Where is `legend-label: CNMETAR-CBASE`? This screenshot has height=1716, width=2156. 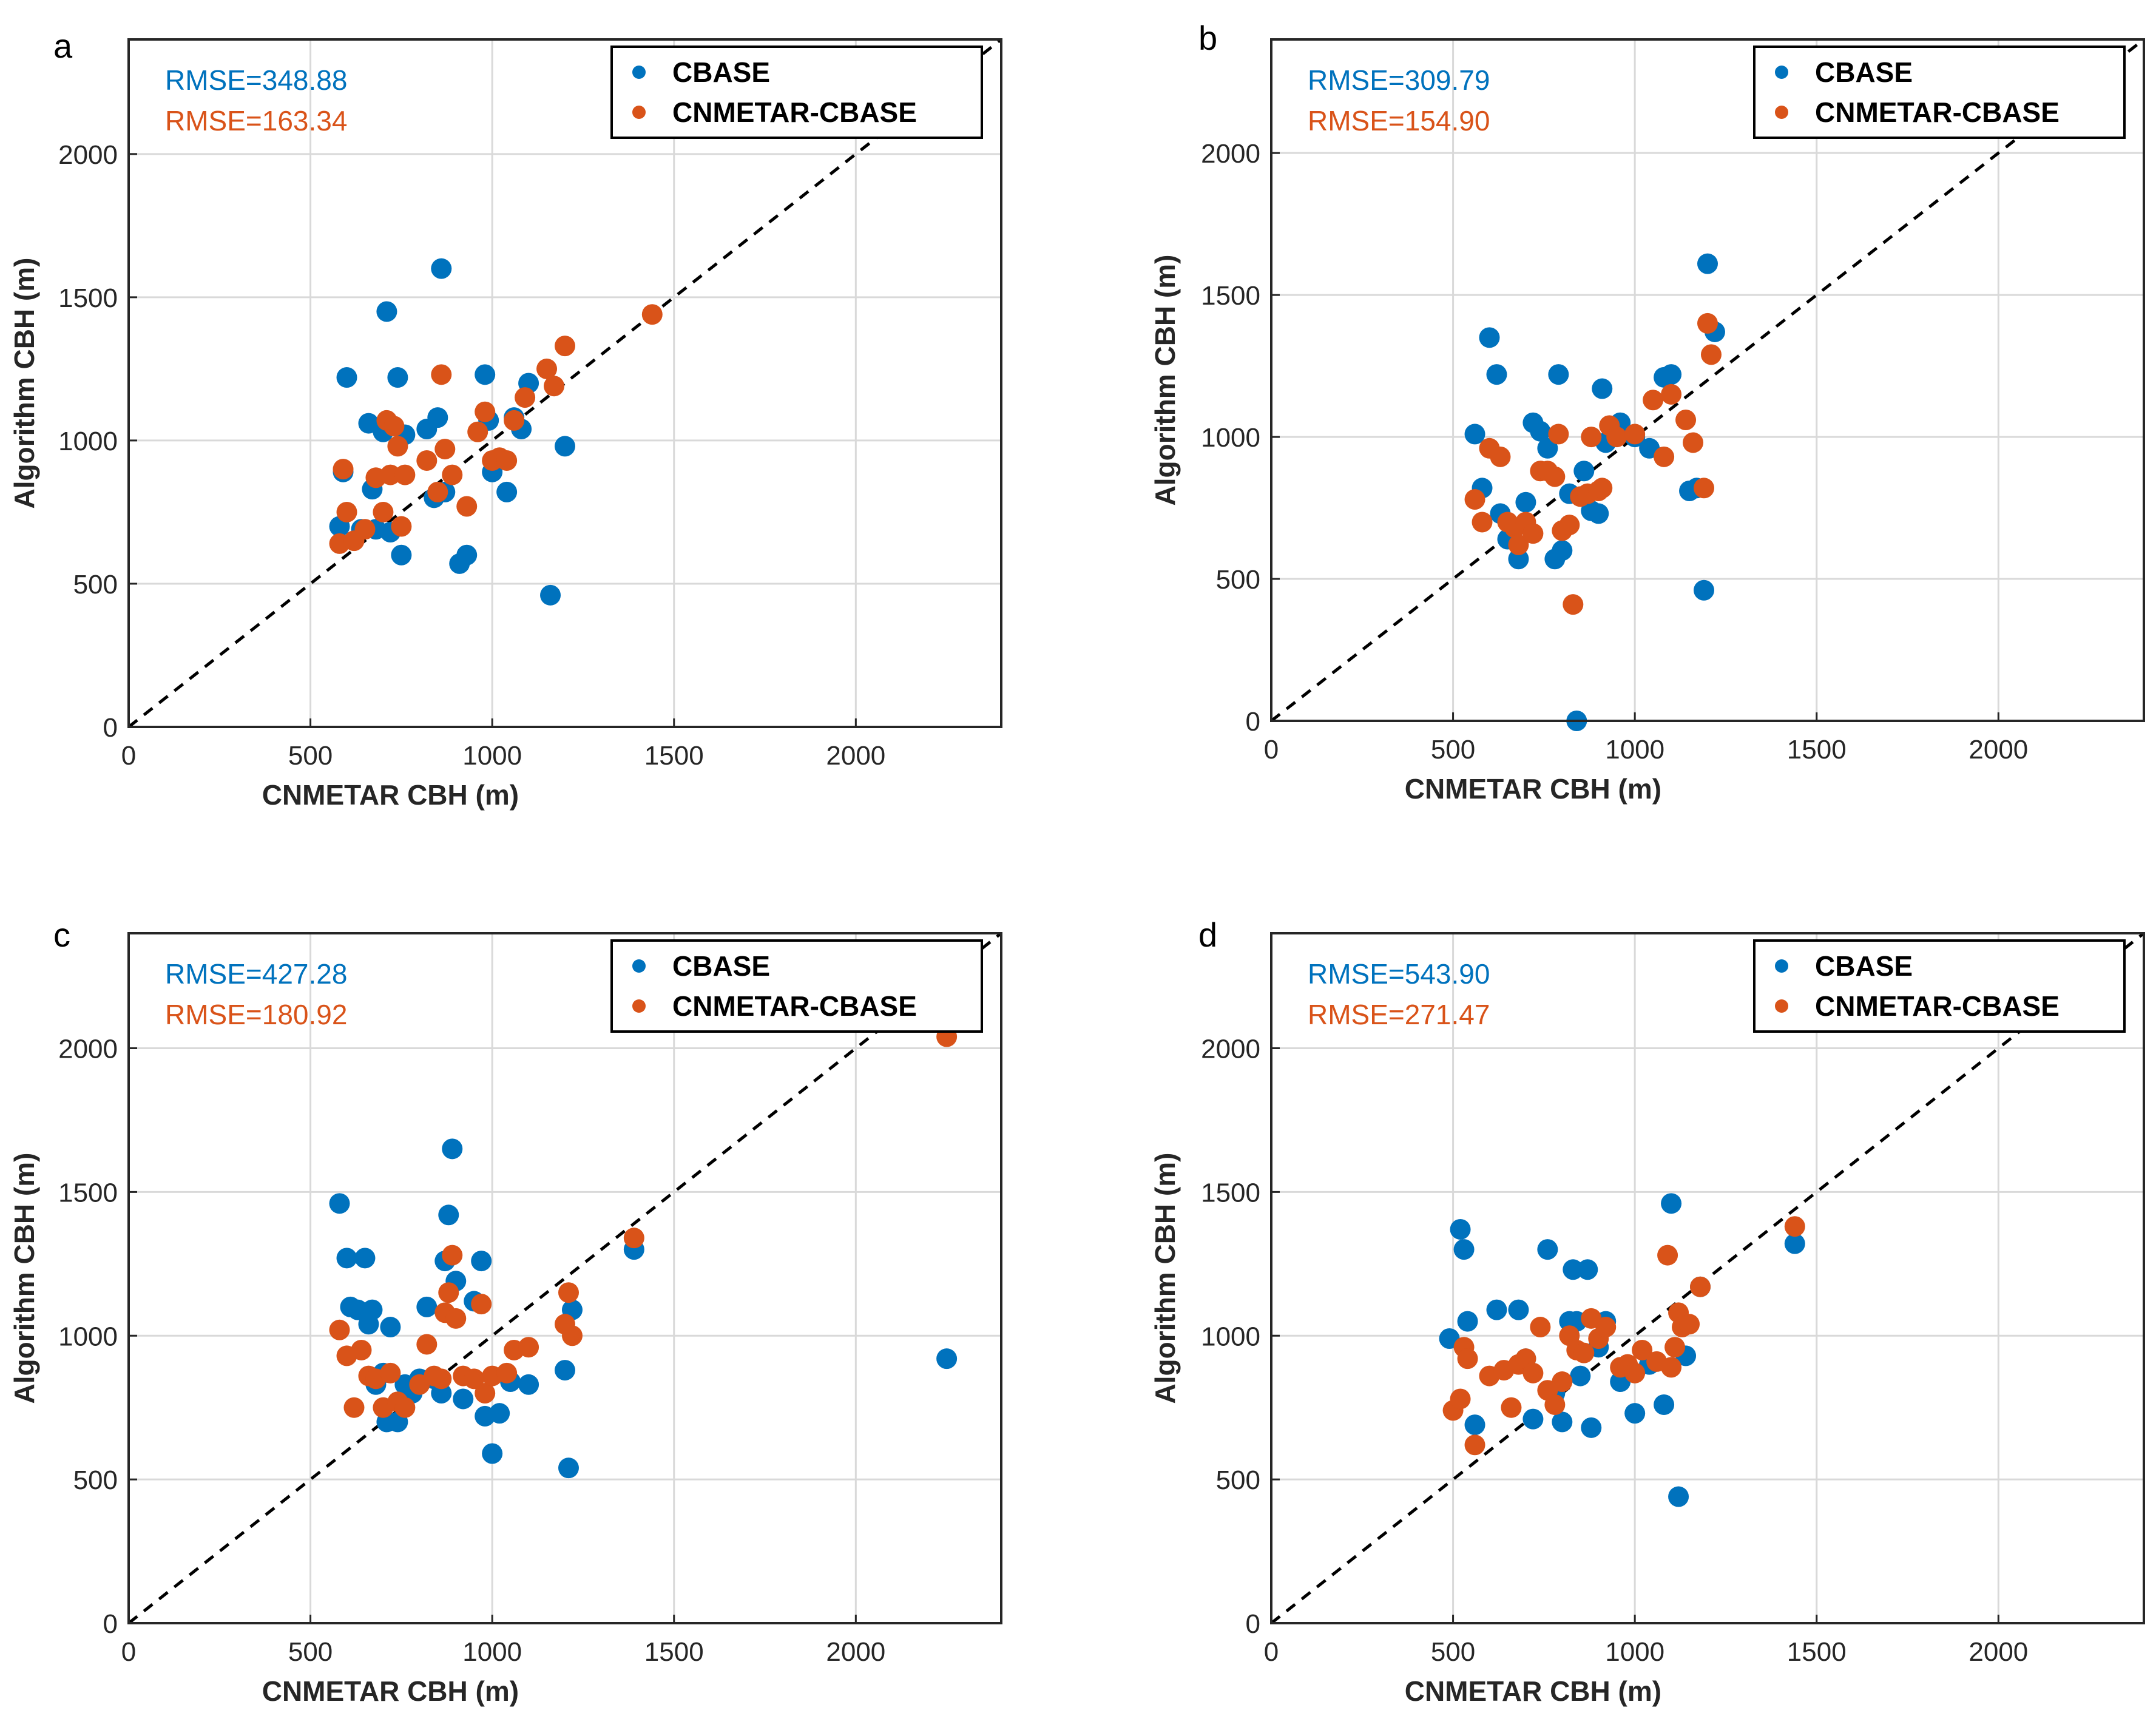 legend-label: CNMETAR-CBASE is located at coordinates (795, 1006).